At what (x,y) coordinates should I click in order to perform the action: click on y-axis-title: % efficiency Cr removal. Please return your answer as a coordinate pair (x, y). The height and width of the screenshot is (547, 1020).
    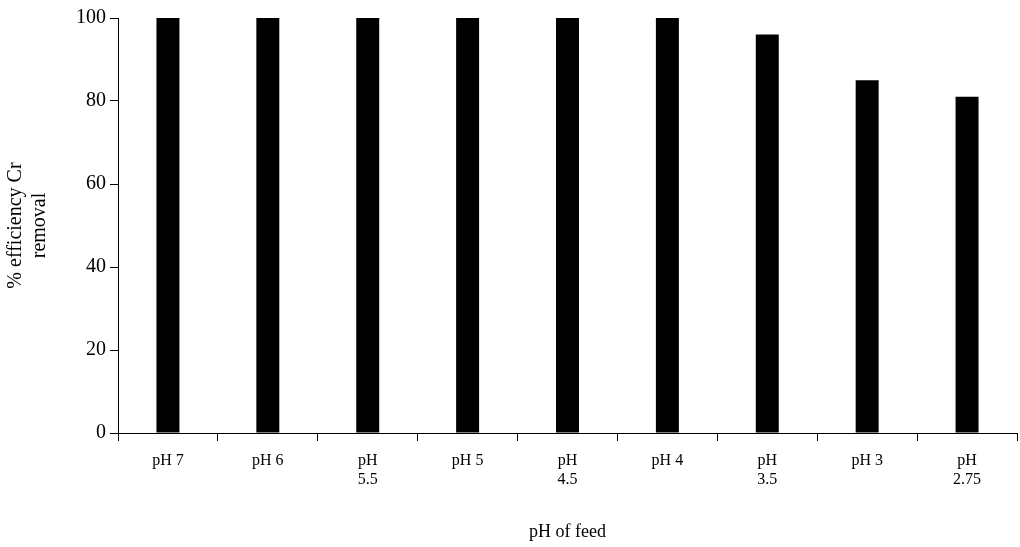
    Looking at the image, I should click on (26, 225).